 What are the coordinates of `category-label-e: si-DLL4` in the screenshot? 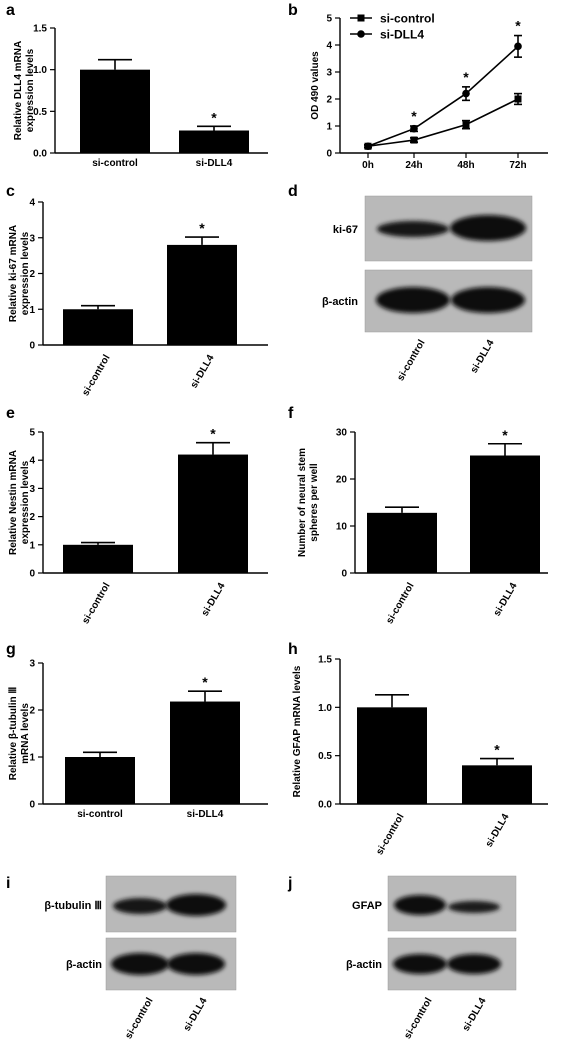 It's located at (214, 600).